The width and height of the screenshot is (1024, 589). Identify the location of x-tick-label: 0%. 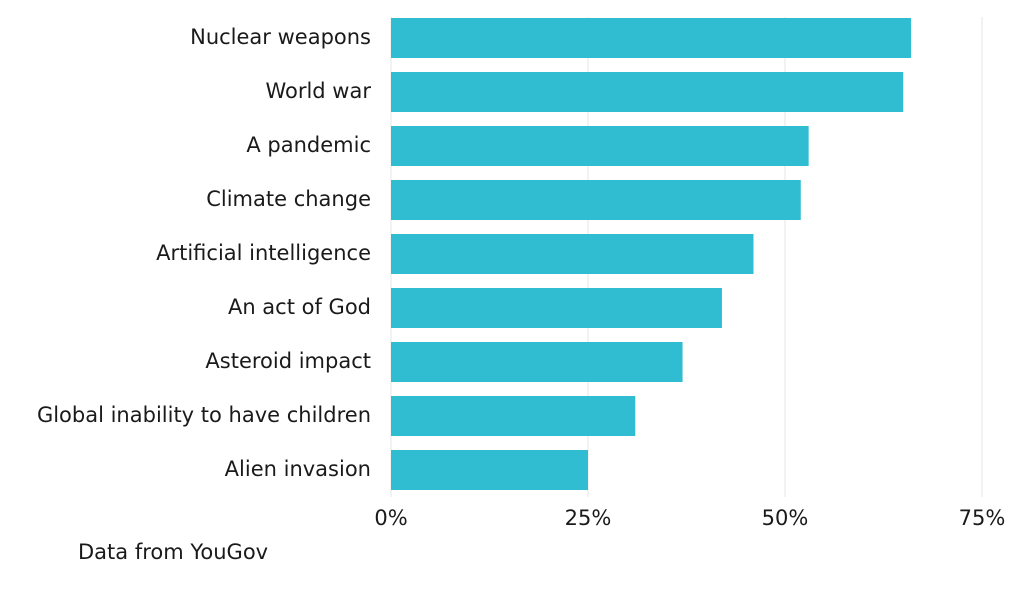
(390, 518).